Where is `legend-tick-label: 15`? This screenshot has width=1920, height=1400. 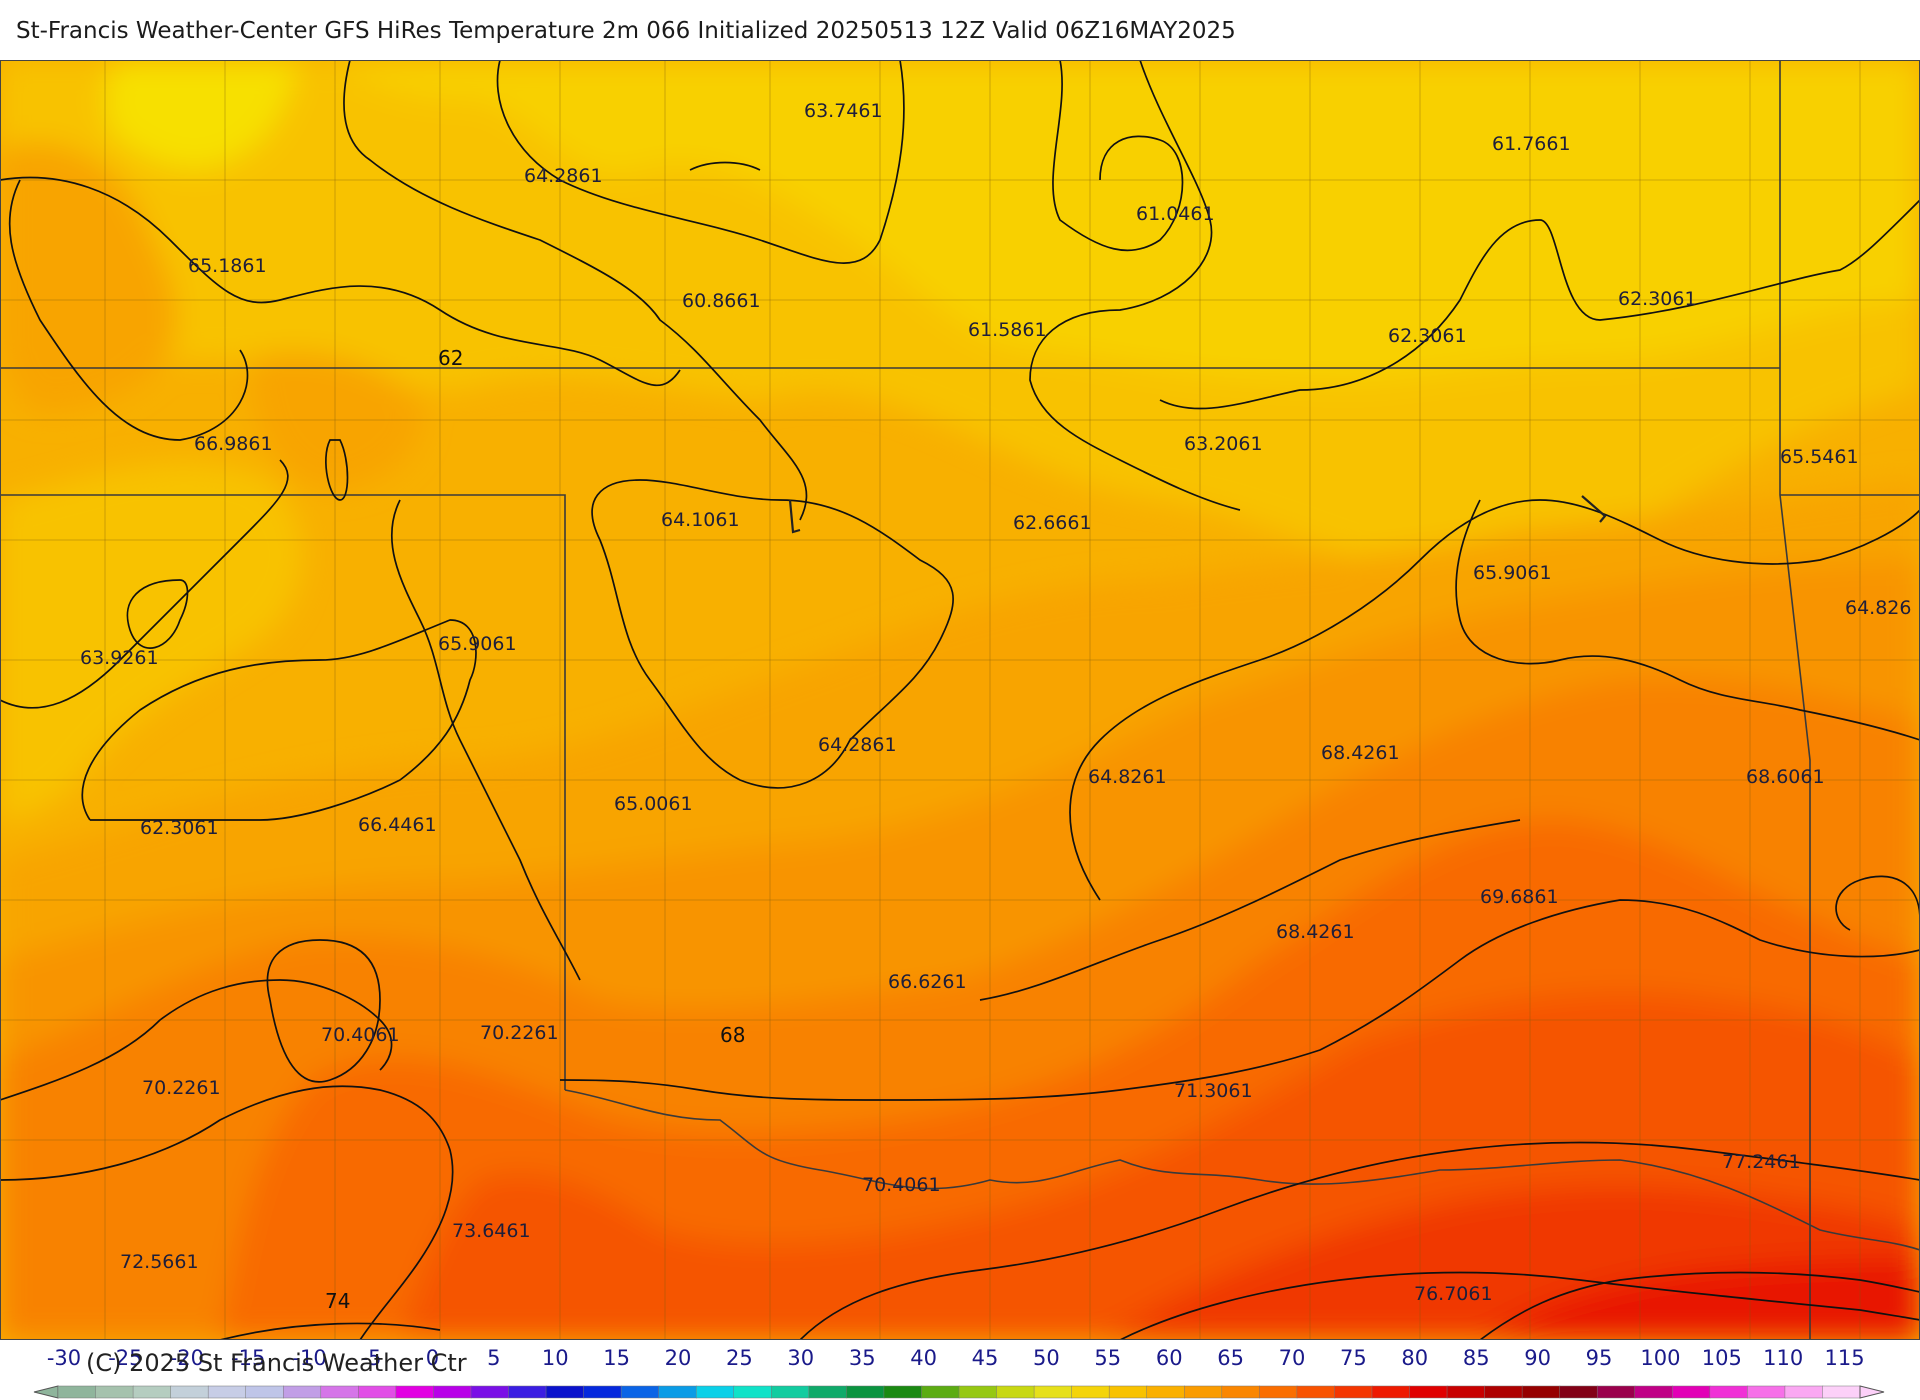
legend-tick-label: 15 is located at coordinates (616, 1358).